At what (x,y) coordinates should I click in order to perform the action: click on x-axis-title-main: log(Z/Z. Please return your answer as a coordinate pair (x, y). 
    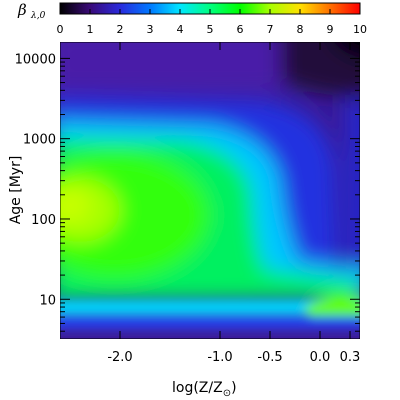
    Looking at the image, I should click on (197, 388).